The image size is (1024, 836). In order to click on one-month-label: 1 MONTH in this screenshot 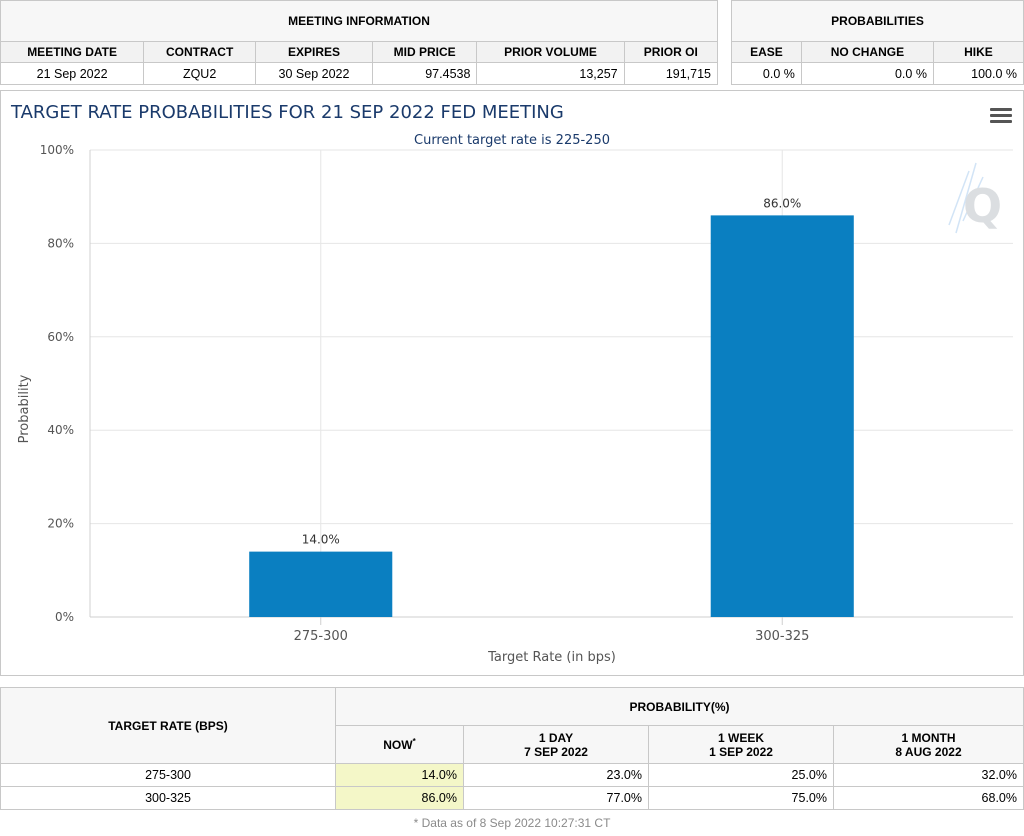, I will do `click(928, 737)`.